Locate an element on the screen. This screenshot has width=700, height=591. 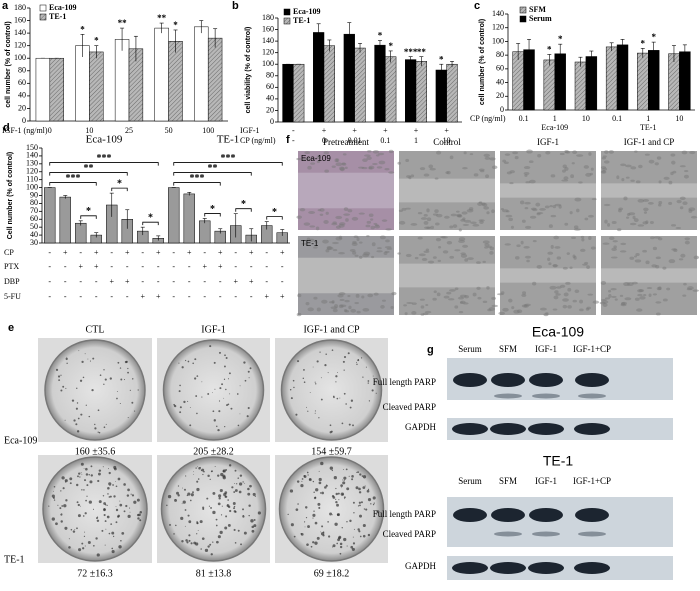
bracket is located at coordinates (88, 174).